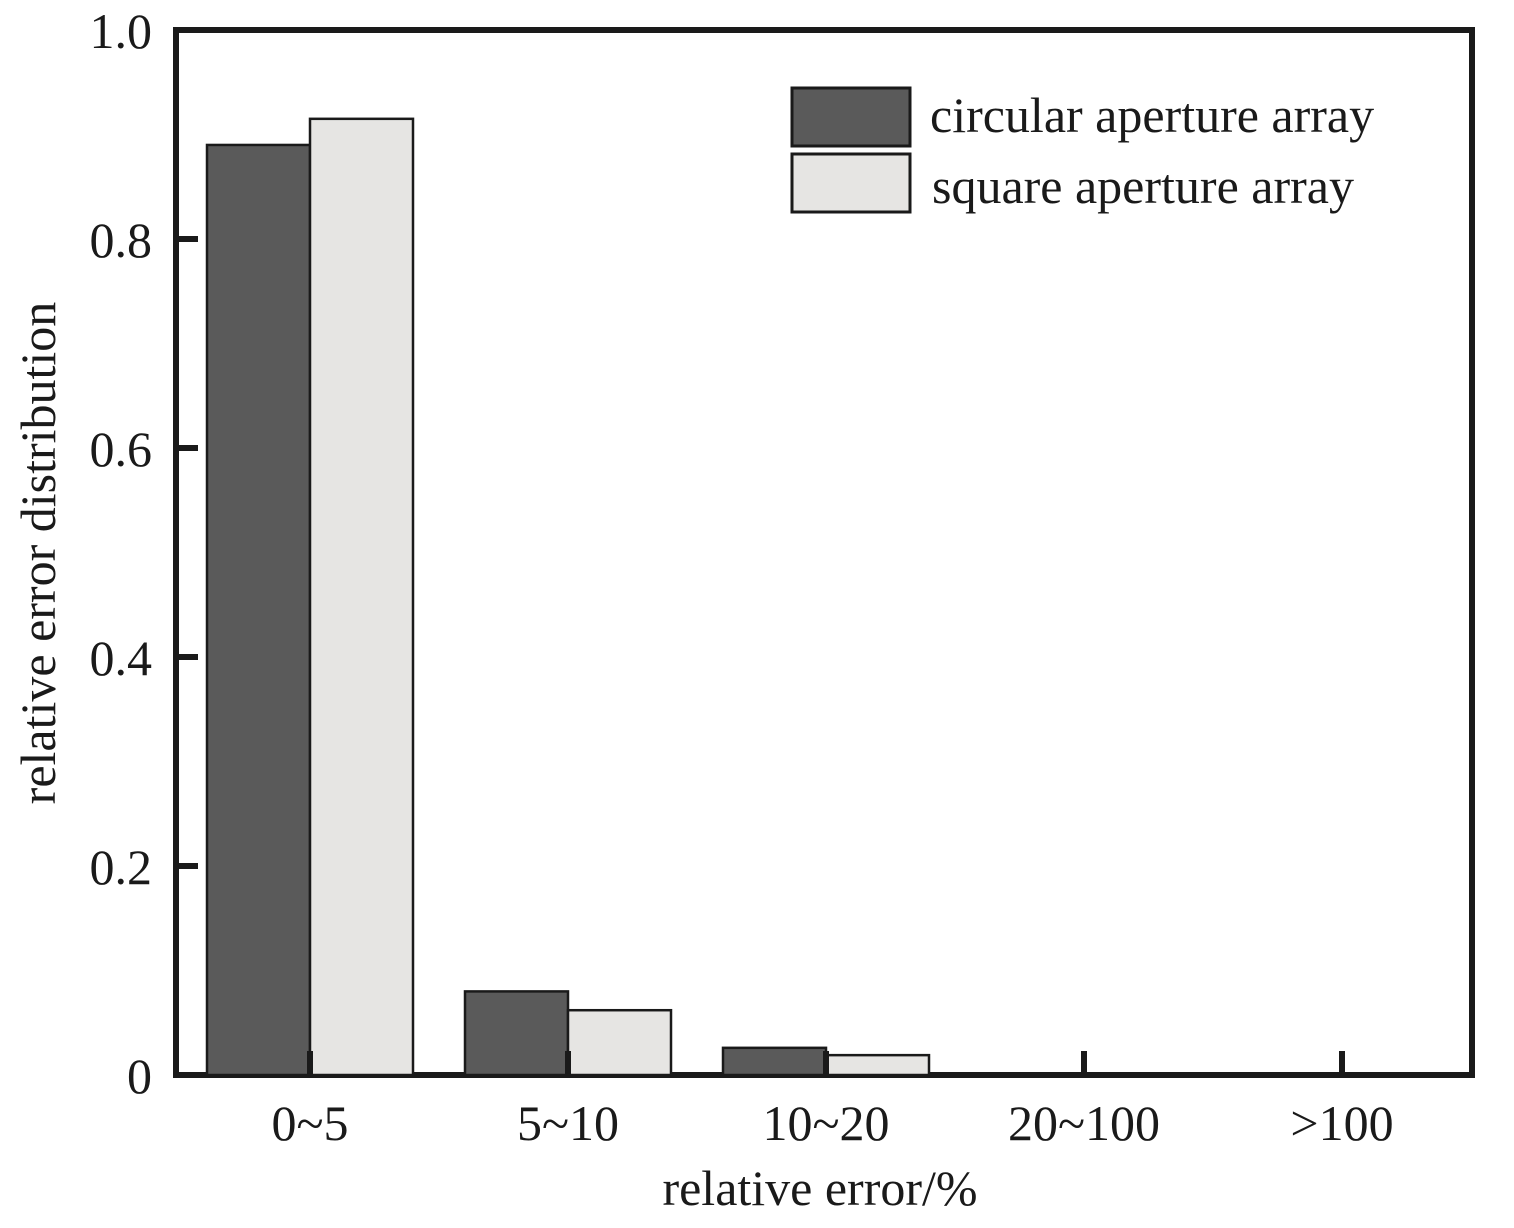 This screenshot has height=1228, width=1514. What do you see at coordinates (38, 553) in the screenshot?
I see `y-axis-label: relative error distribution` at bounding box center [38, 553].